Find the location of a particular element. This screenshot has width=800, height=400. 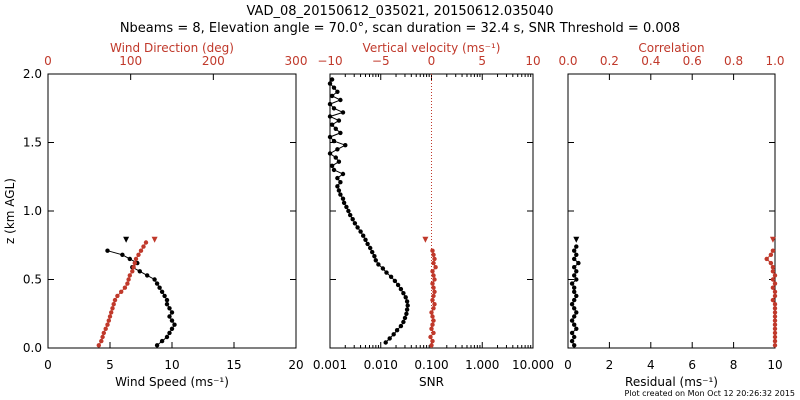

top-tick-label: 0.6 is located at coordinates (692, 61).